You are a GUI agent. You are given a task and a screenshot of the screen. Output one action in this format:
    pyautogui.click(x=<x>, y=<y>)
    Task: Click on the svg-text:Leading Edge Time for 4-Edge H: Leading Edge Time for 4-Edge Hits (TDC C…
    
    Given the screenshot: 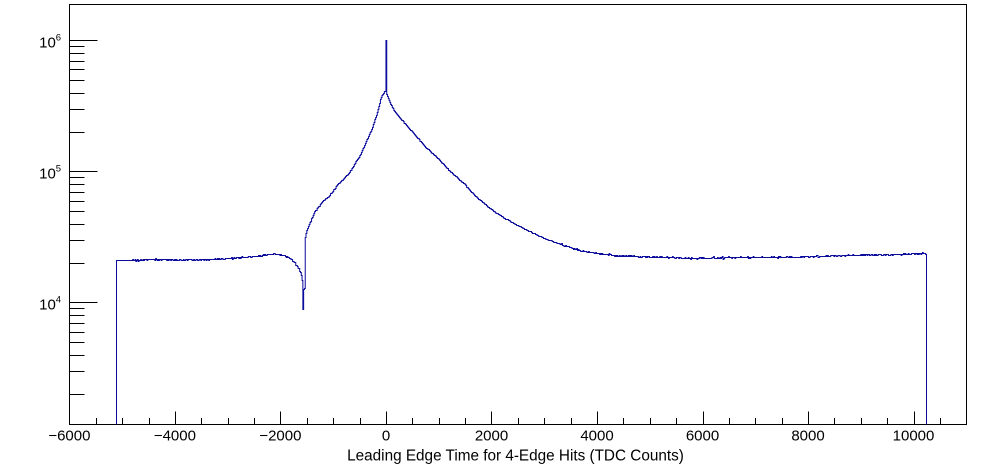 What is the action you would take?
    pyautogui.click(x=515, y=455)
    